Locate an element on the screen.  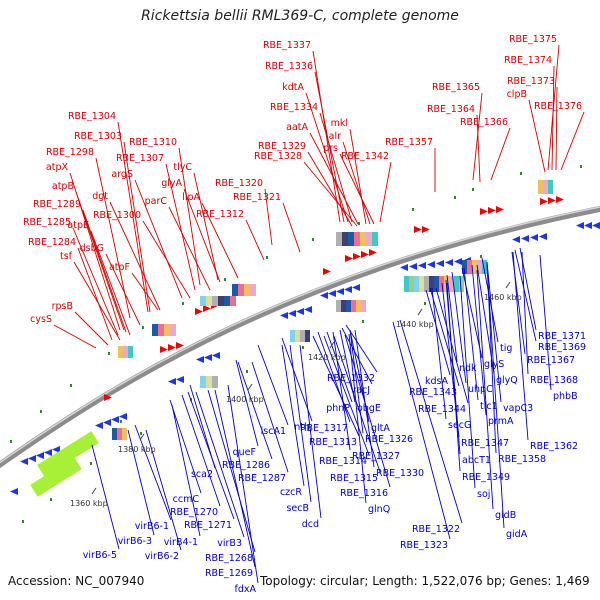
reverse-gene-label: RBE_1314 is located at coordinates (343, 461).